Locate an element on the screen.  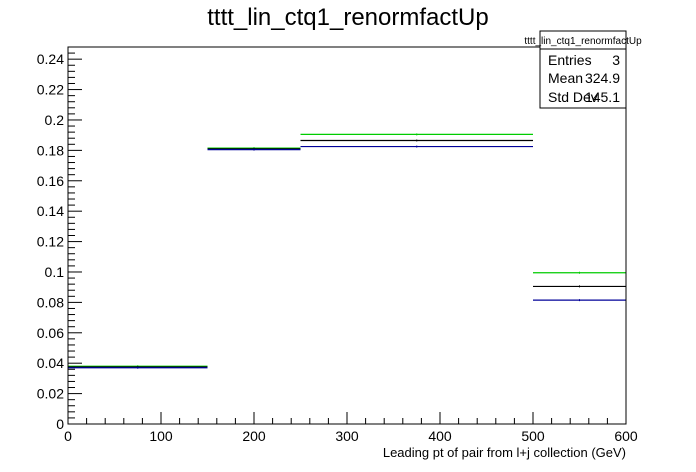
y-tick-label: 0 is located at coordinates (60, 424).